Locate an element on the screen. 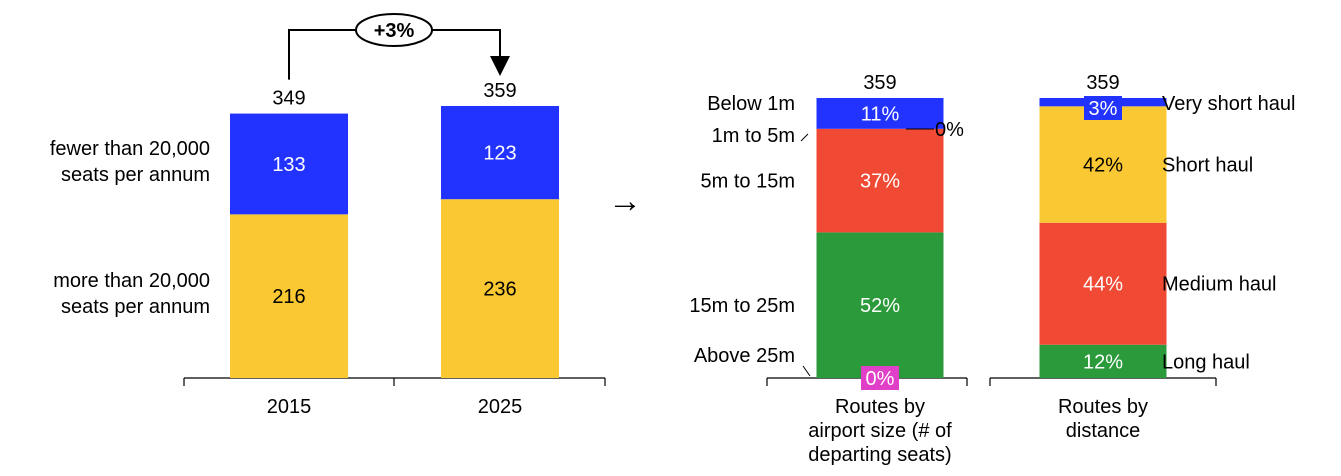 This screenshot has height=476, width=1341. data-label: 52% is located at coordinates (880, 306).